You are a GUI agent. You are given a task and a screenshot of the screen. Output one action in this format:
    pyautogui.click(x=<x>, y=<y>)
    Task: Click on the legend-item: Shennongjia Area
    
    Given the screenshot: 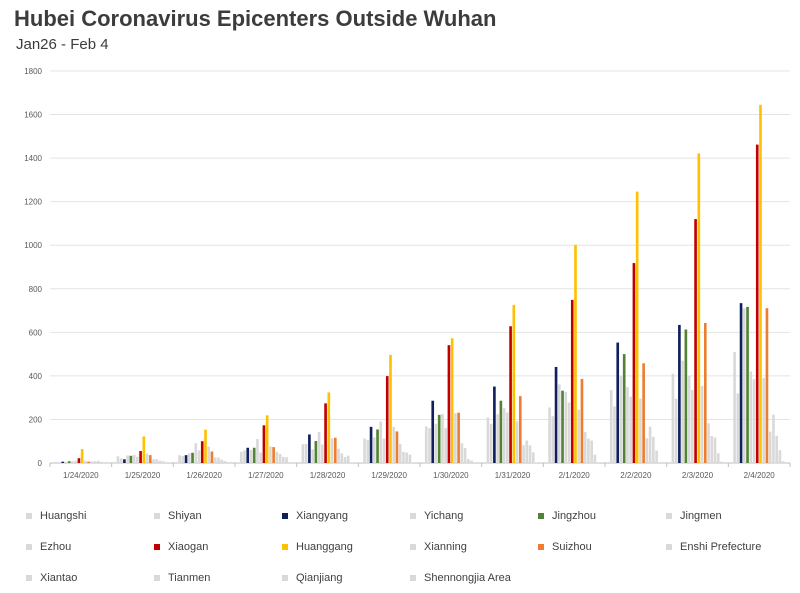 What is the action you would take?
    pyautogui.click(x=468, y=577)
    